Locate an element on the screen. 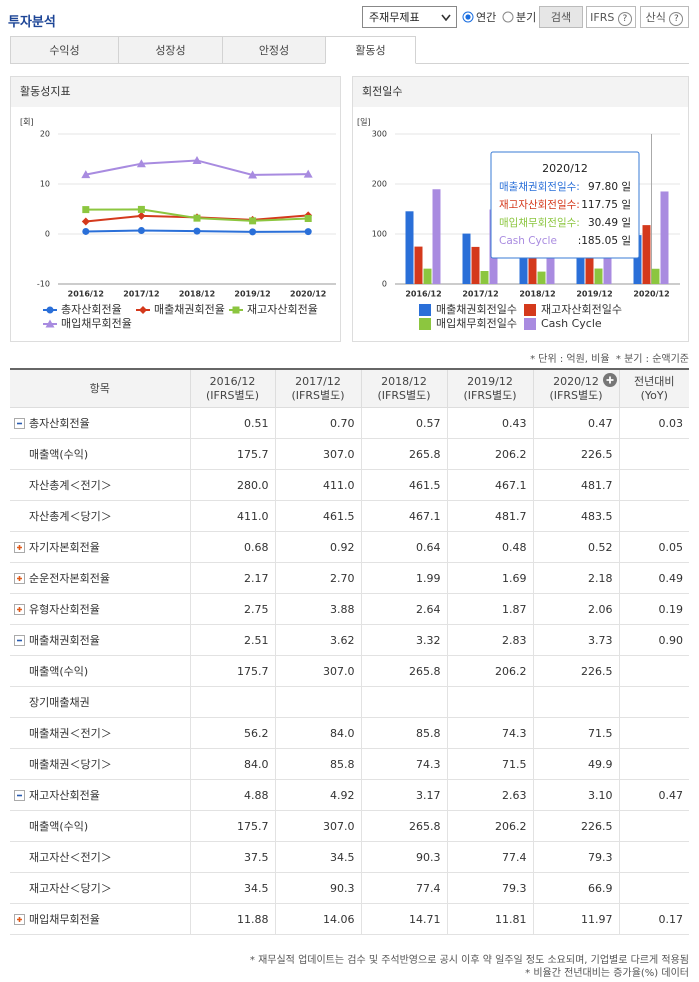  column-label: 2019/12 is located at coordinates (490, 381).